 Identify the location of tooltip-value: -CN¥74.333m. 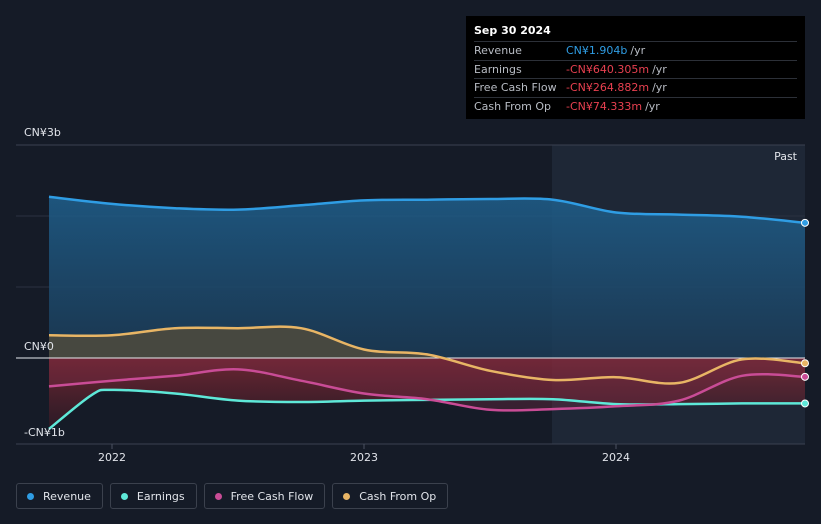
(604, 106).